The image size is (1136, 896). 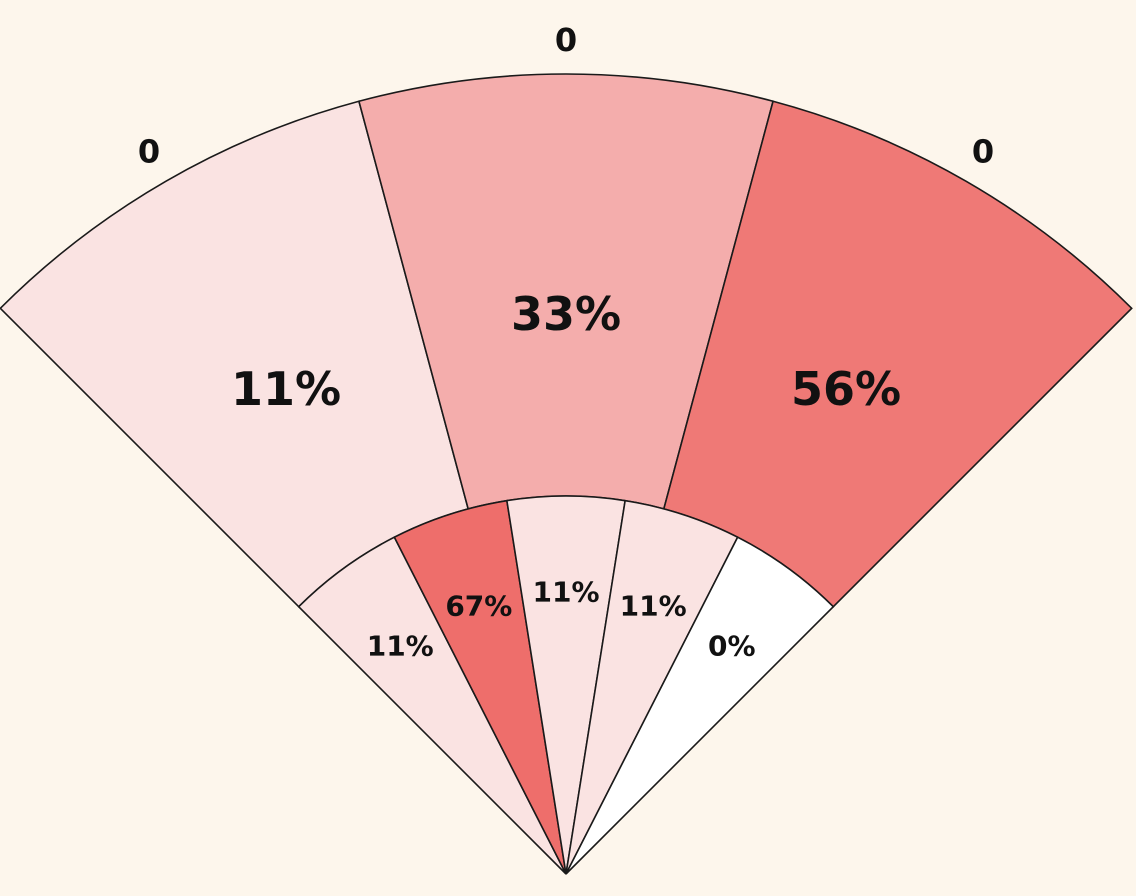 I want to click on inner-sector-label-3: 11%, so click(x=565, y=592).